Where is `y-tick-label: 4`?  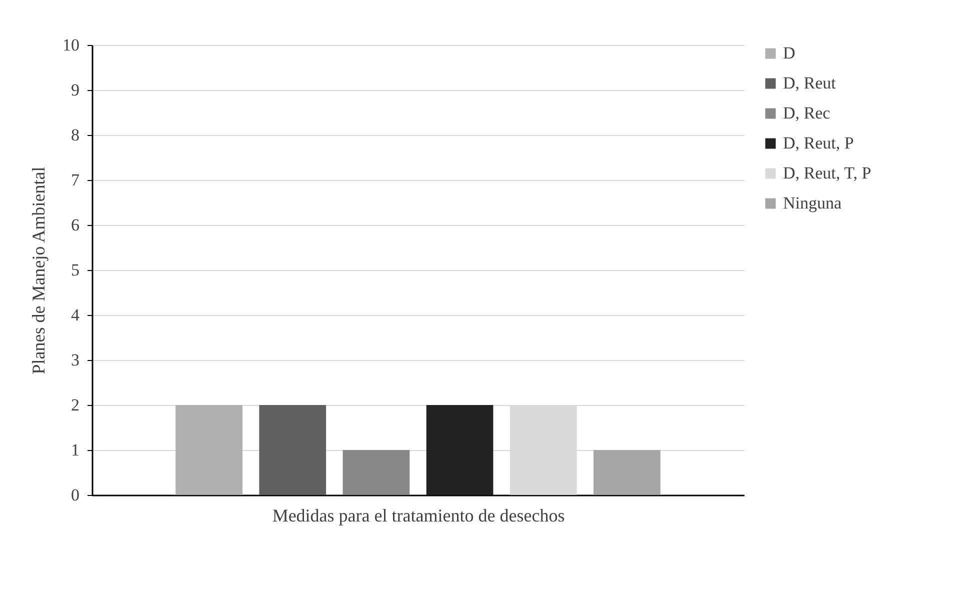 y-tick-label: 4 is located at coordinates (75, 315).